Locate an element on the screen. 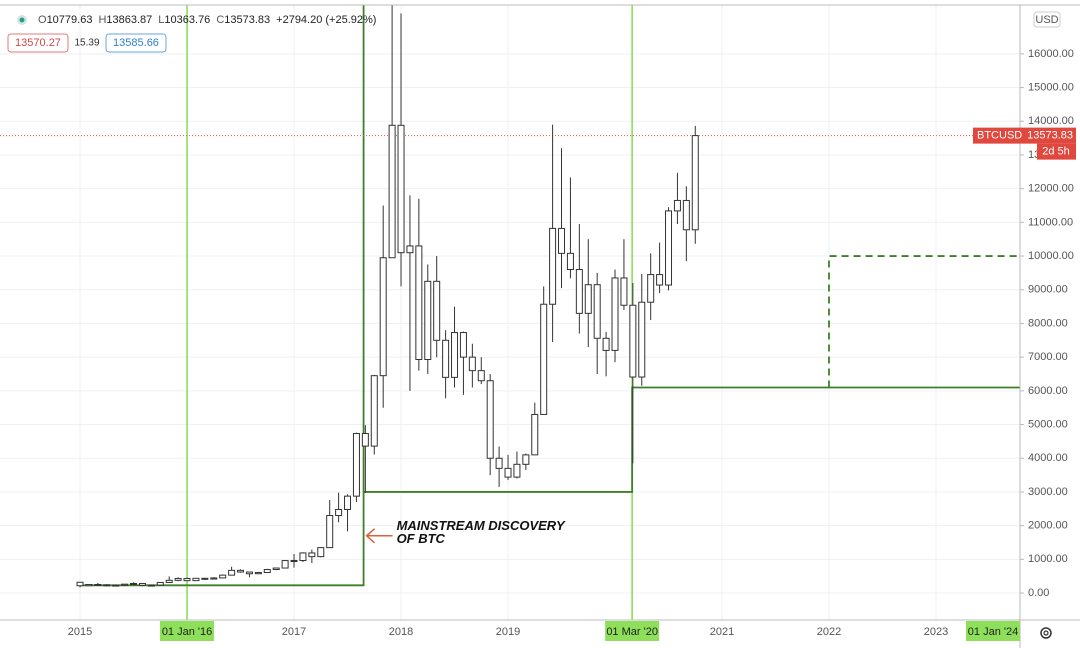 The image size is (1080, 648). spread: 15.39 is located at coordinates (86, 43).